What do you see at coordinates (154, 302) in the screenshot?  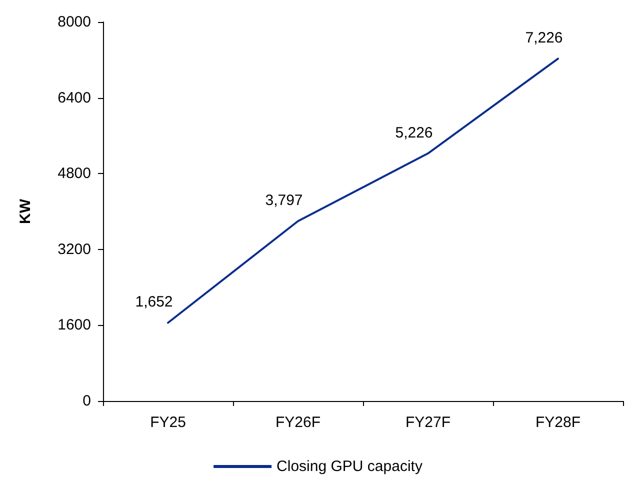 I see `data-label: 1,652` at bounding box center [154, 302].